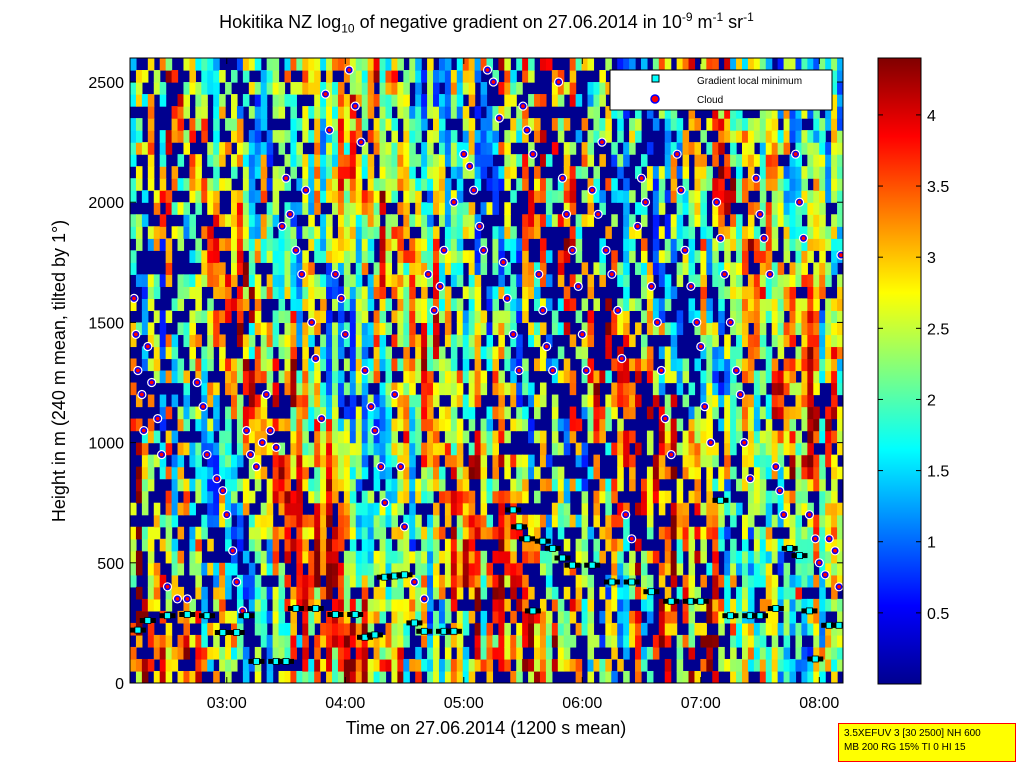  I want to click on legend-label-cloud: Cloud, so click(710, 100).